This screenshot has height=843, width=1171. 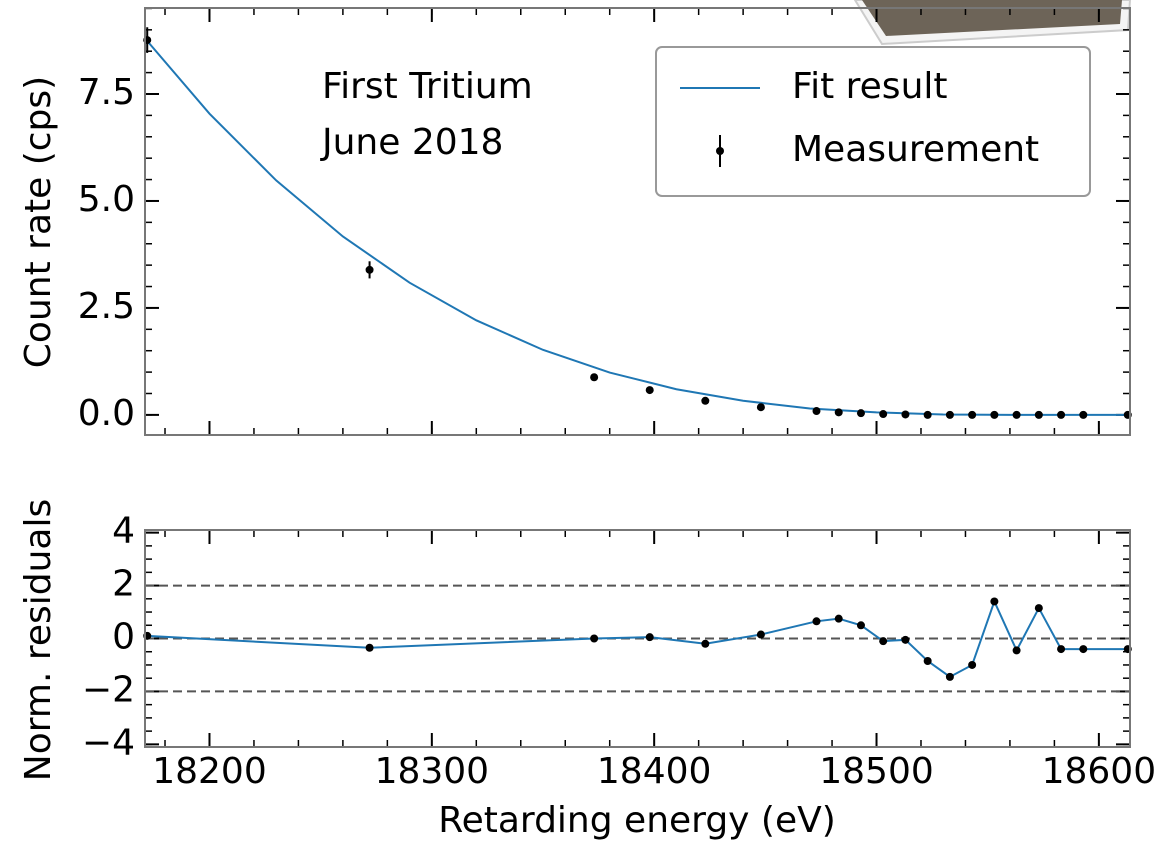 I want to click on x-tick-label: 18500, so click(x=876, y=771).